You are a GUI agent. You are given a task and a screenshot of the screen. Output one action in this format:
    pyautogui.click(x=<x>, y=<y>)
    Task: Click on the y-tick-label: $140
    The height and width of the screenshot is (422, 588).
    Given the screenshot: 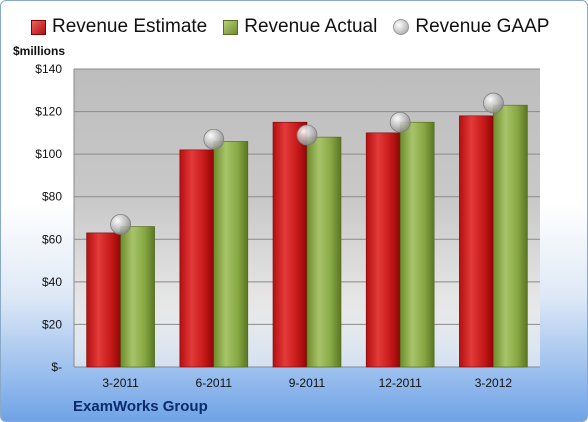 What is the action you would take?
    pyautogui.click(x=48, y=69)
    